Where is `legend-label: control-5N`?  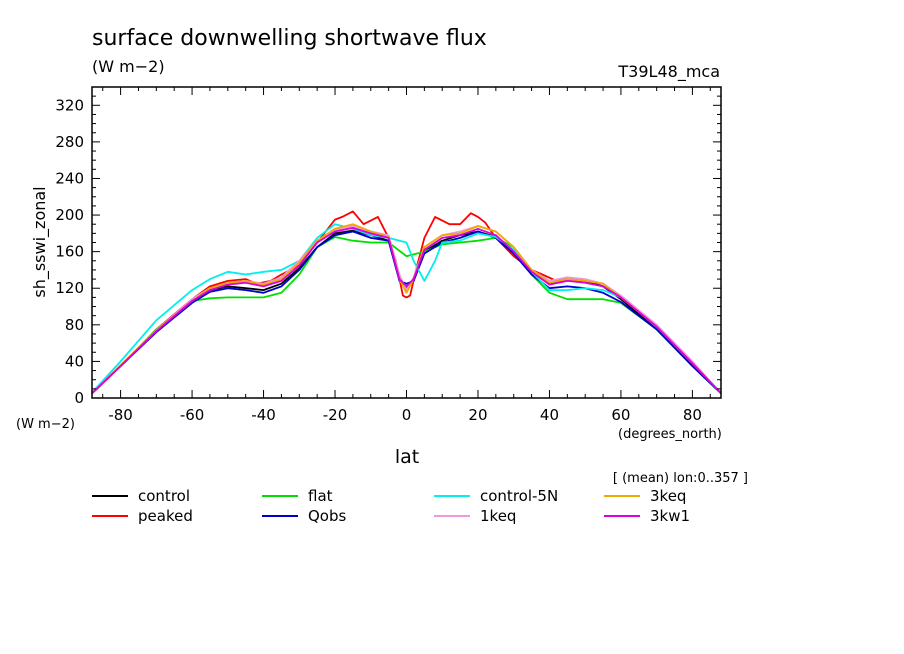 legend-label: control-5N is located at coordinates (519, 496).